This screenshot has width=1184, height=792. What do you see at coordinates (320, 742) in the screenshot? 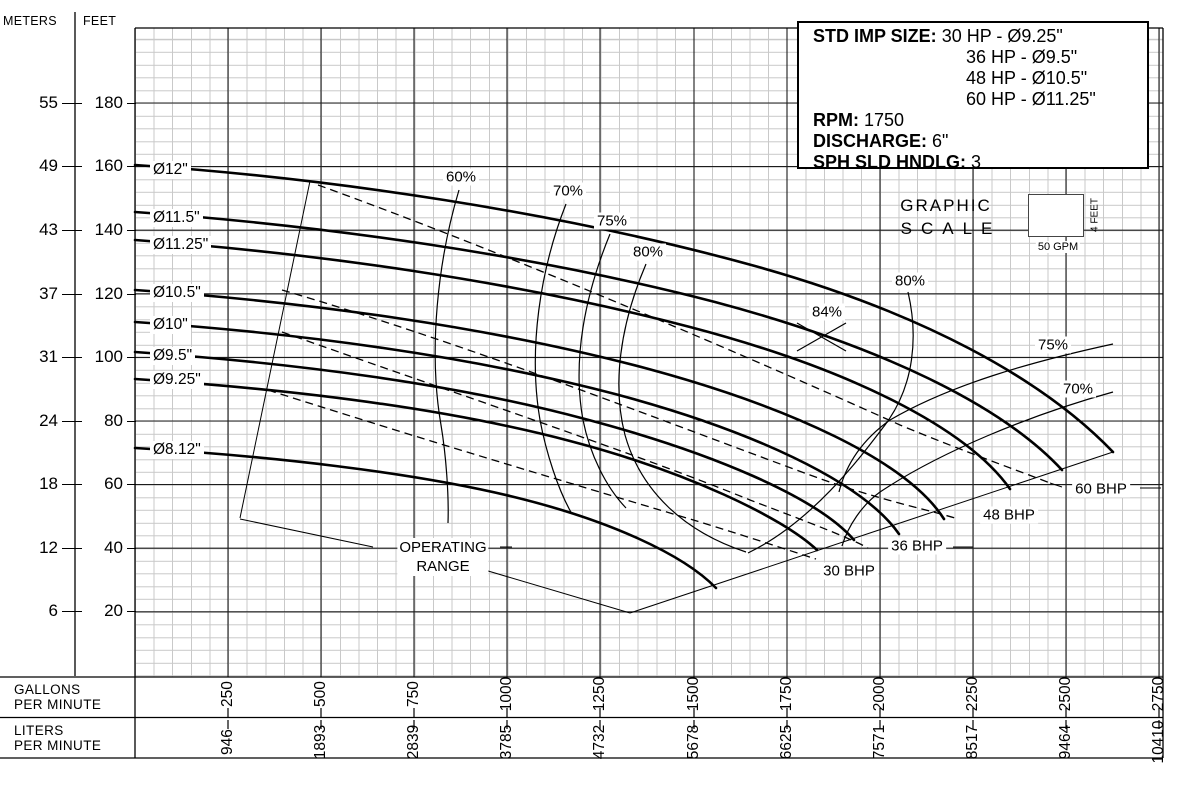
I see `x-tick-lpm: 1893` at bounding box center [320, 742].